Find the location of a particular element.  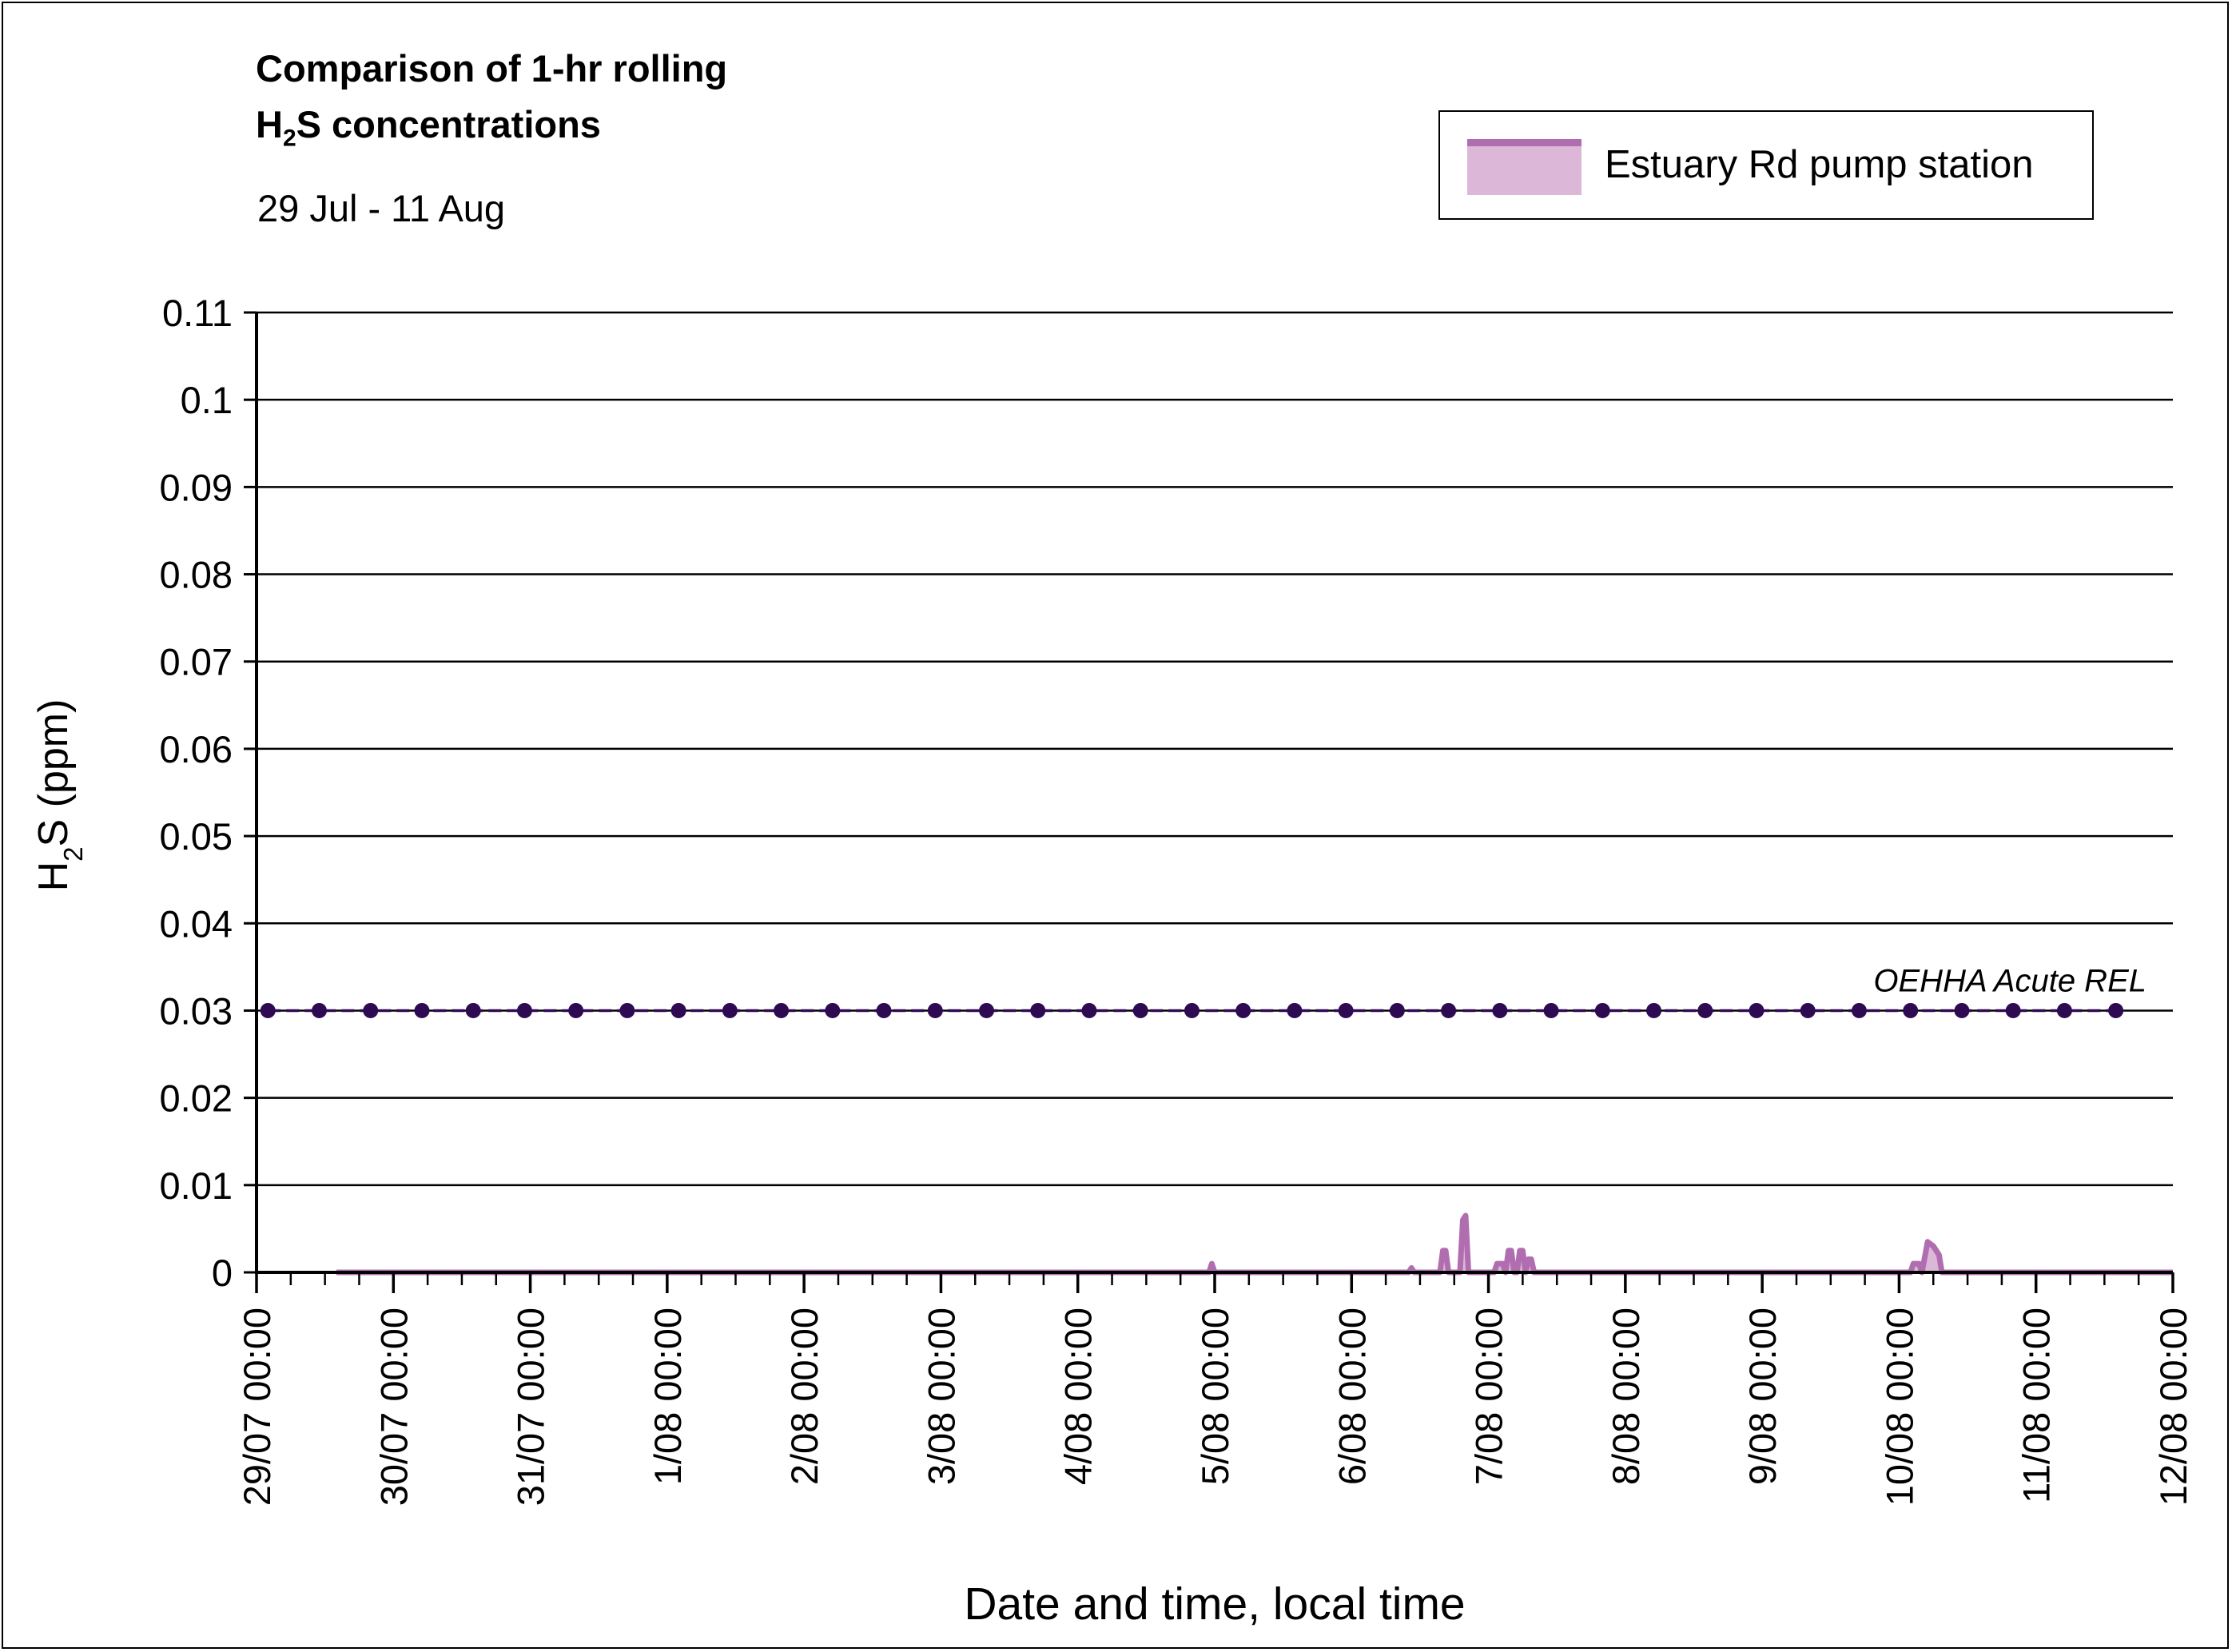

y-tick-label: 0.05 is located at coordinates (196, 836).